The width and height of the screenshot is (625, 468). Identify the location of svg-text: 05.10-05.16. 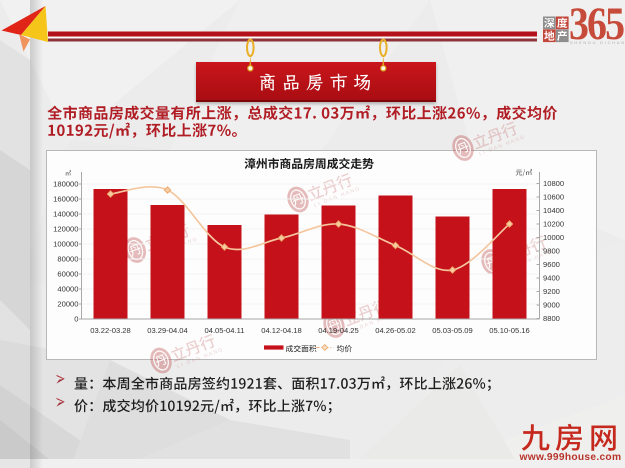
(509, 330).